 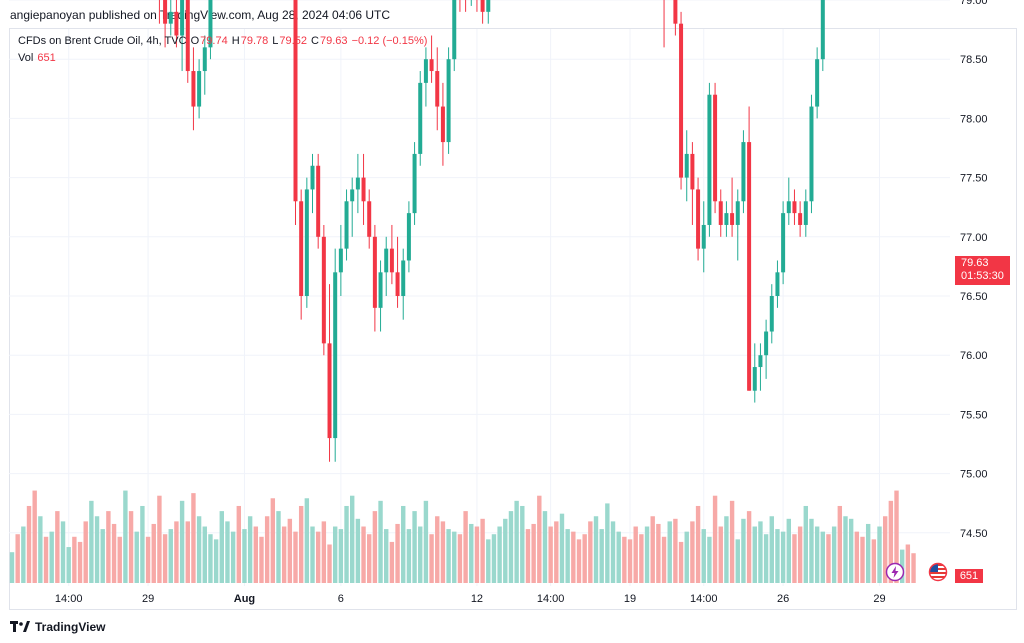 What do you see at coordinates (20, 626) in the screenshot?
I see `tradingview-logo-icon` at bounding box center [20, 626].